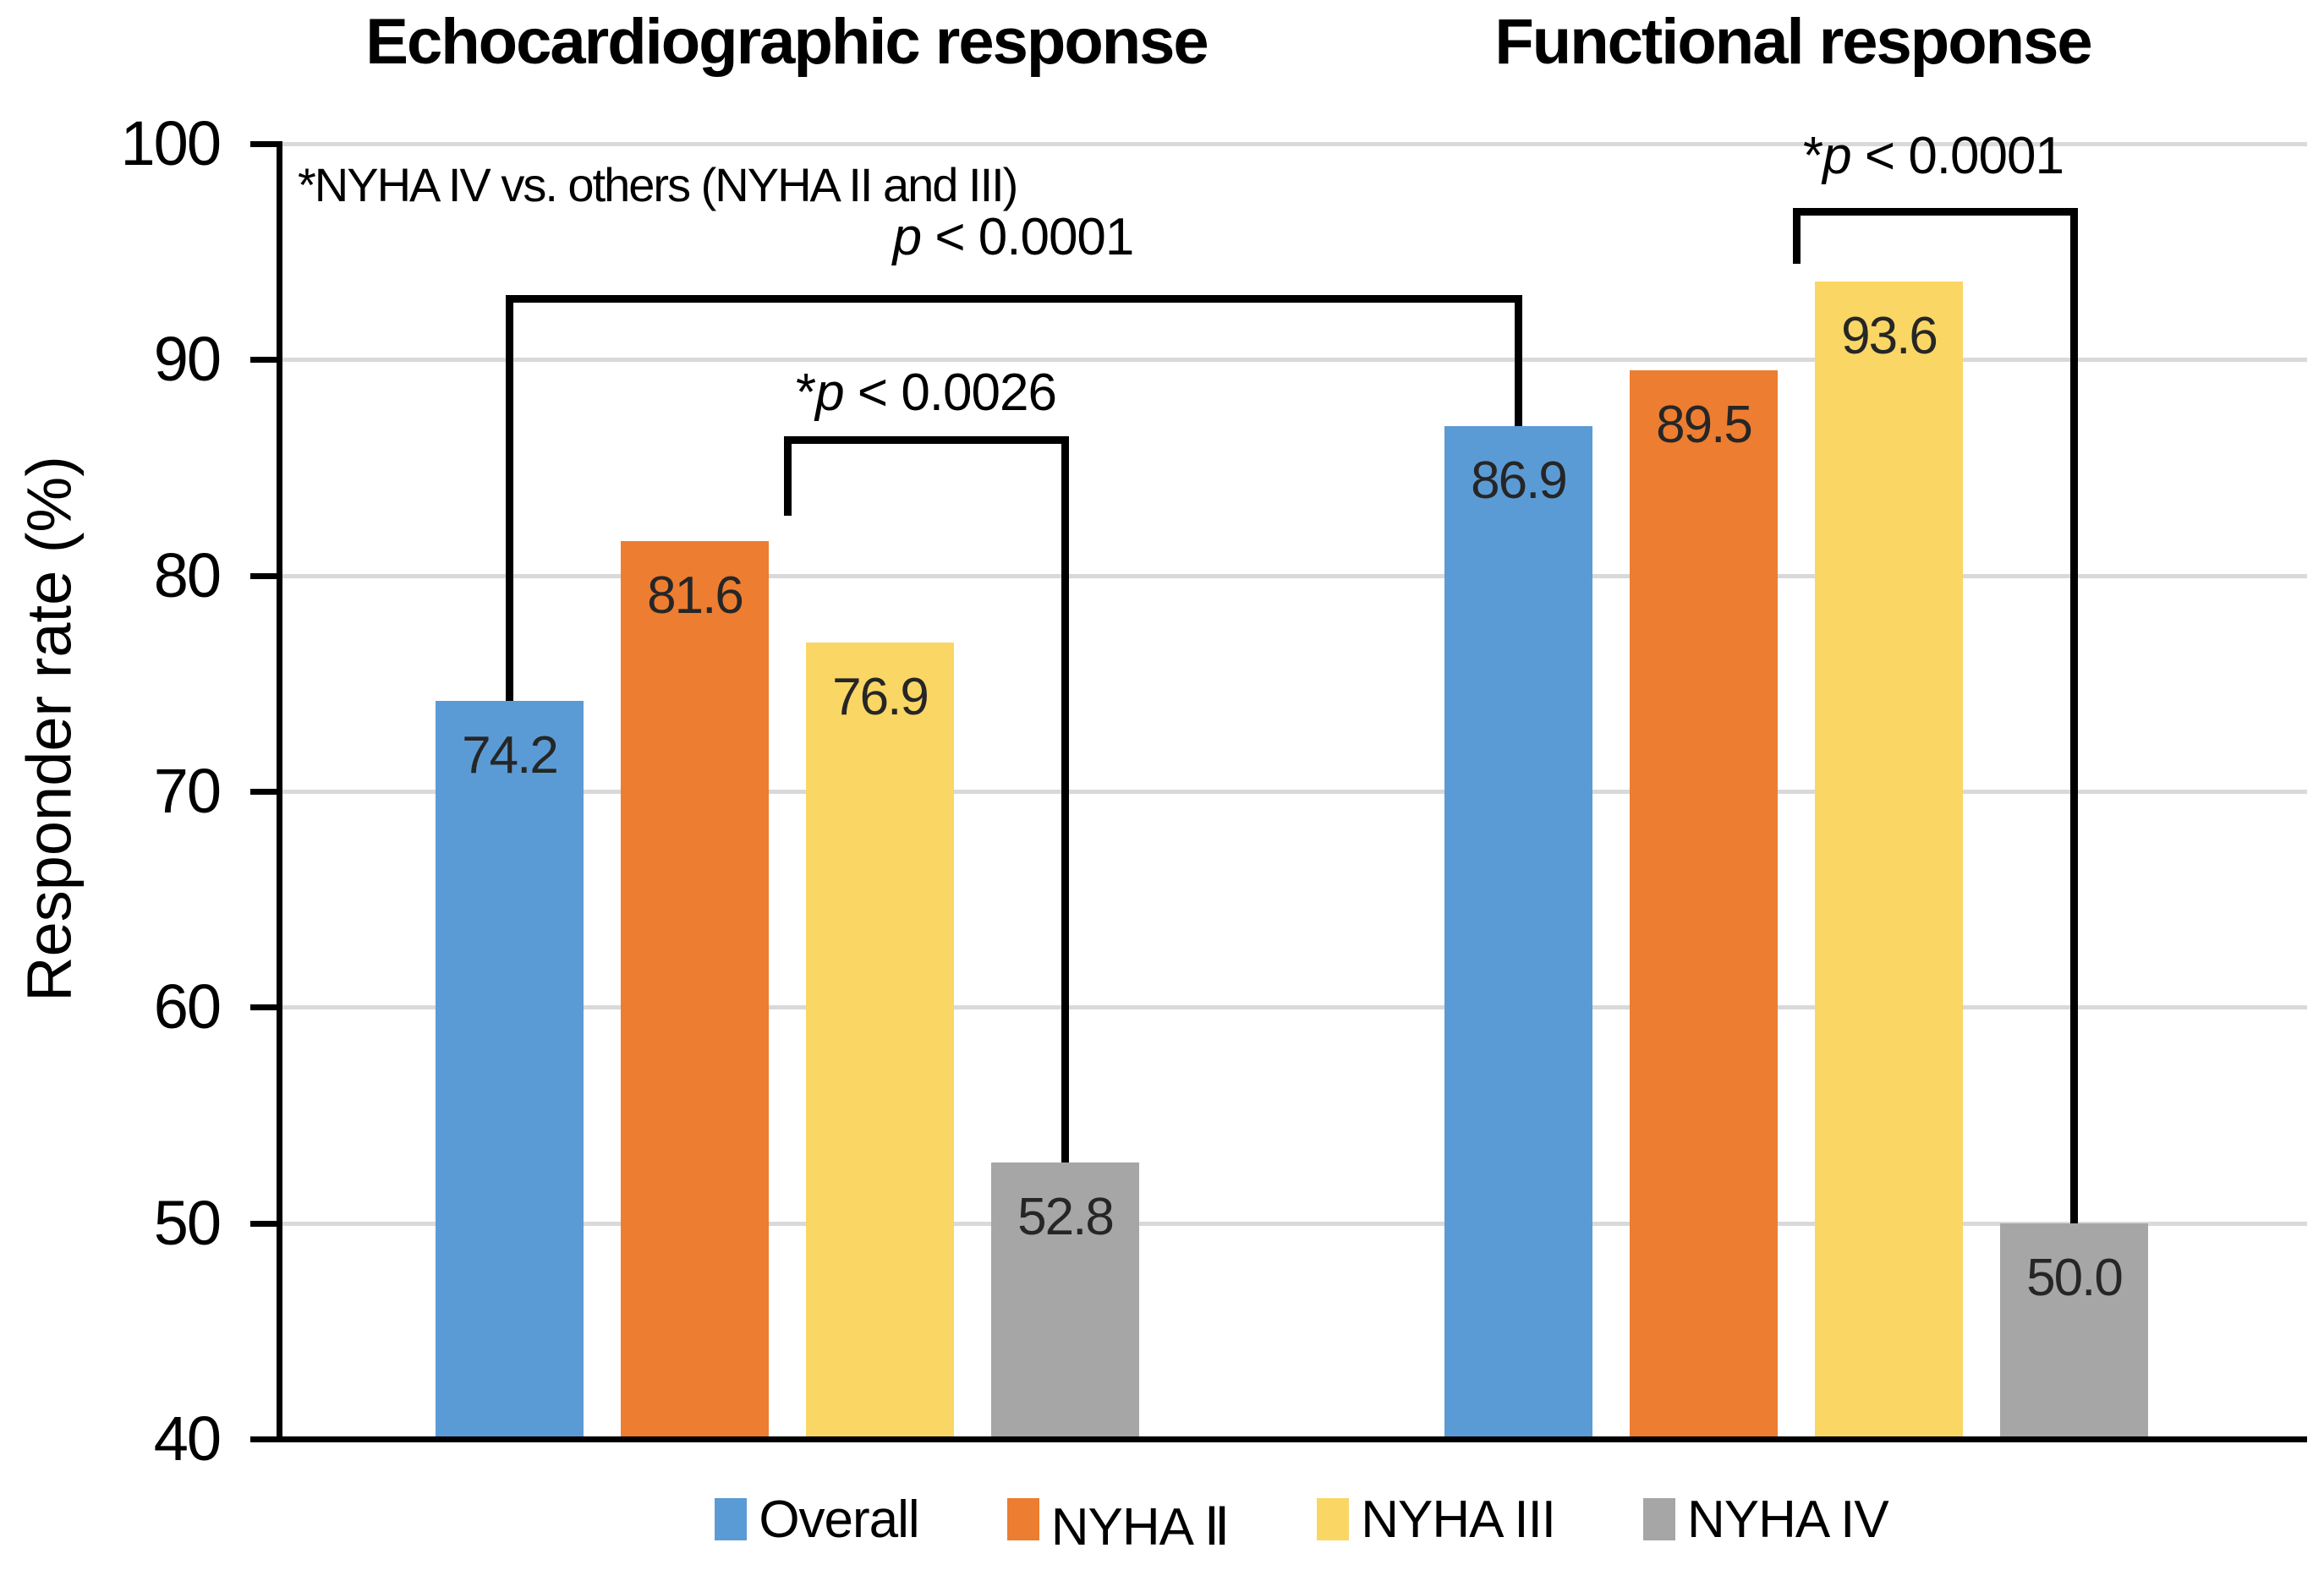  What do you see at coordinates (1889, 336) in the screenshot?
I see `bar-value-label: 93.6` at bounding box center [1889, 336].